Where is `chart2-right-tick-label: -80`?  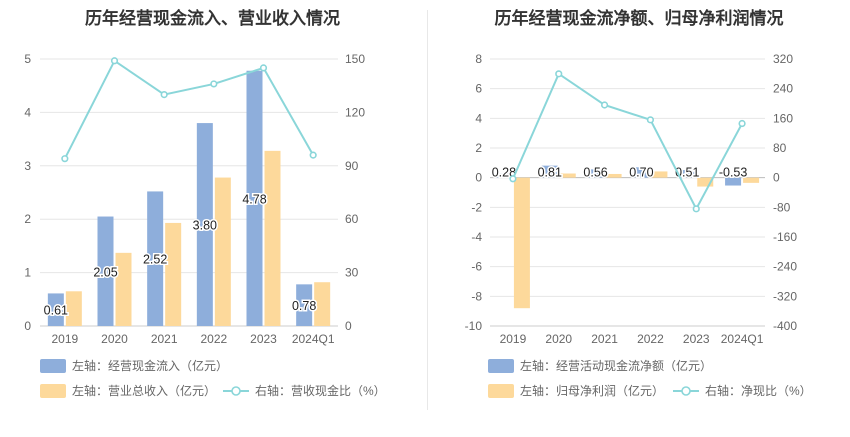
chart2-right-tick-label: -80 is located at coordinates (782, 207).